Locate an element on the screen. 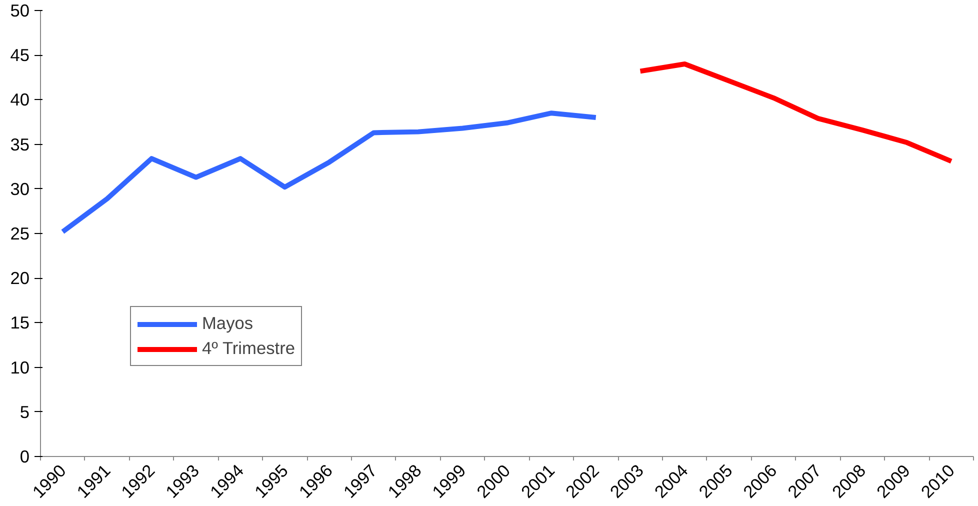 The width and height of the screenshot is (978, 506). y-tick-label: 35 is located at coordinates (20, 144).